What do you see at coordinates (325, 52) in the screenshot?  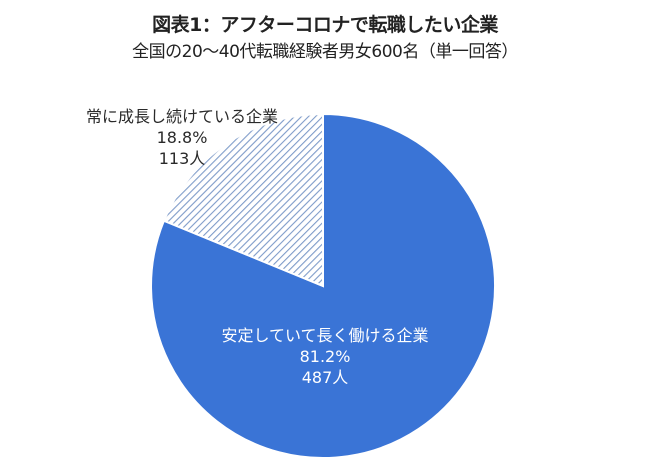 I see `chart-subtitle: 全国の20～40代転職経験者男女600名（単一回答）` at bounding box center [325, 52].